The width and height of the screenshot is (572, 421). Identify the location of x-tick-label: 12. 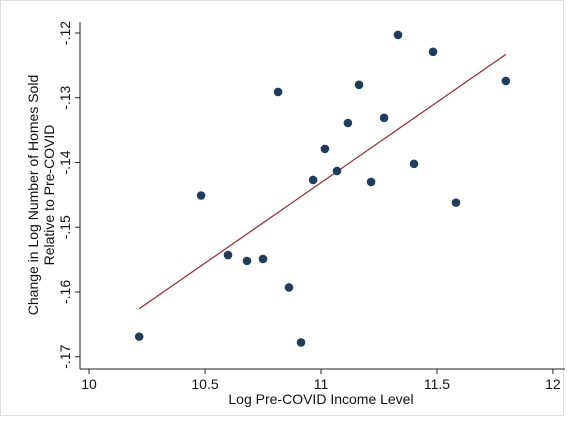
(553, 384).